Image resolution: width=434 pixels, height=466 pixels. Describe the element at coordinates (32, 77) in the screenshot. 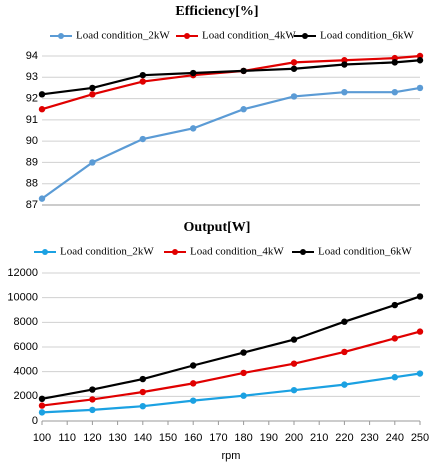

I see `y-tick-label: 93` at that location.